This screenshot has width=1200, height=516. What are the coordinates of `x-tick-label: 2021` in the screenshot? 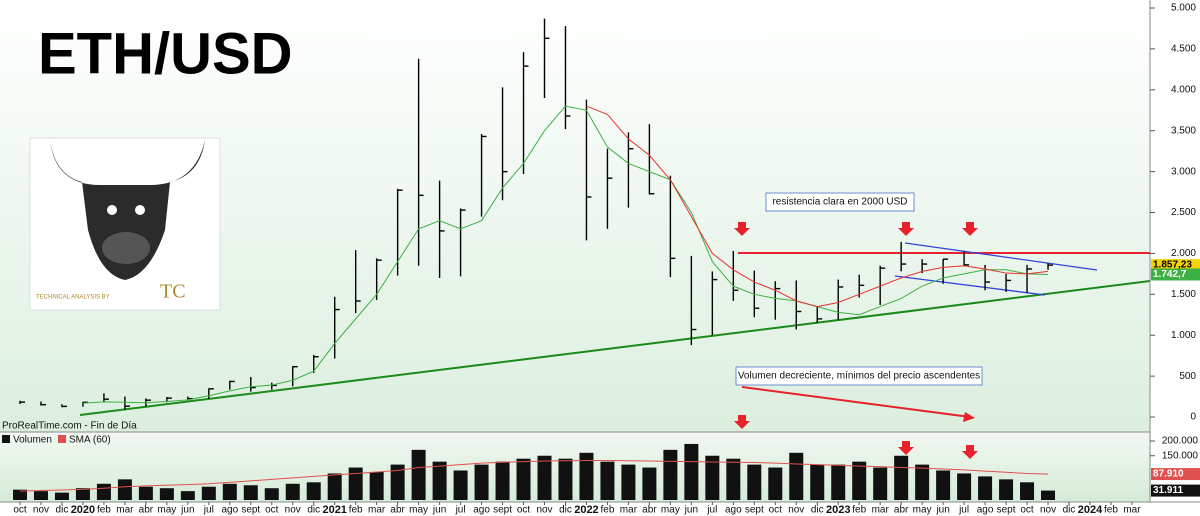 It's located at (334, 510).